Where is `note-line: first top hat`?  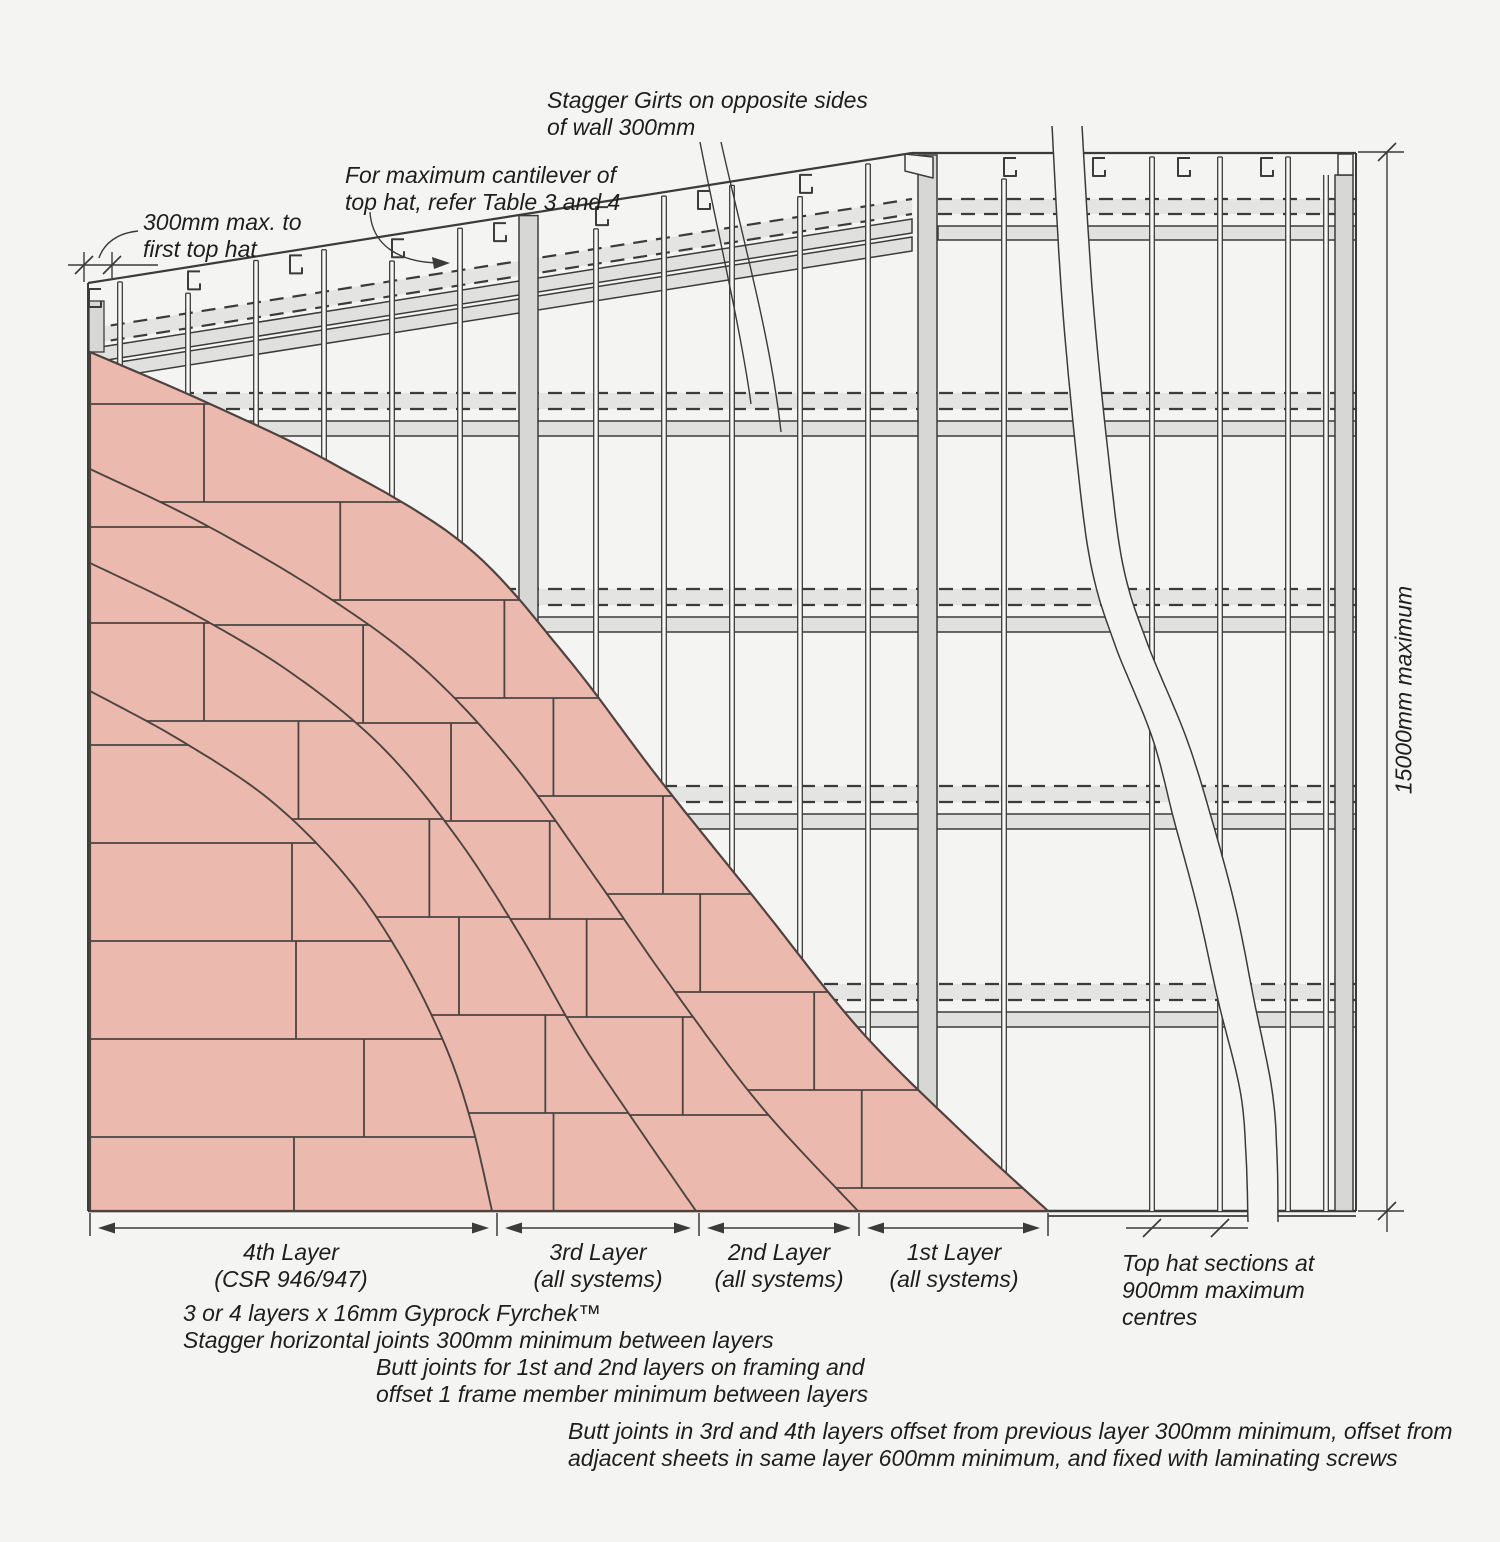 note-line: first top hat is located at coordinates (200, 249).